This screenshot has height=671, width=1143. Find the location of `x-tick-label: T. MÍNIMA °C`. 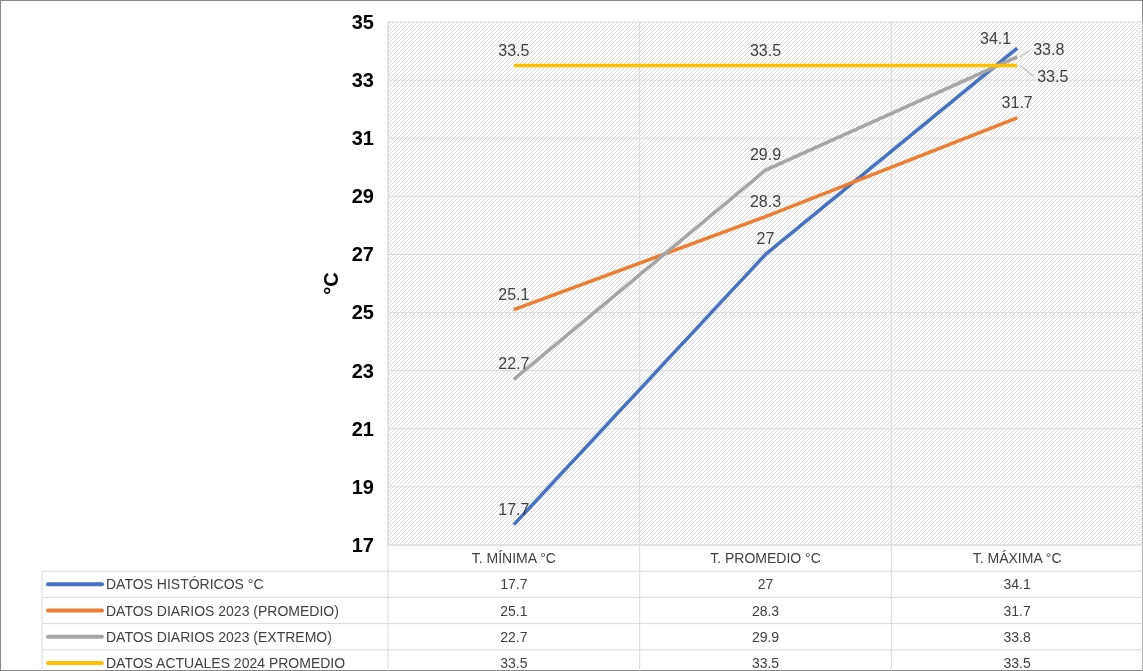

x-tick-label: T. MÍNIMA °C is located at coordinates (513, 558).